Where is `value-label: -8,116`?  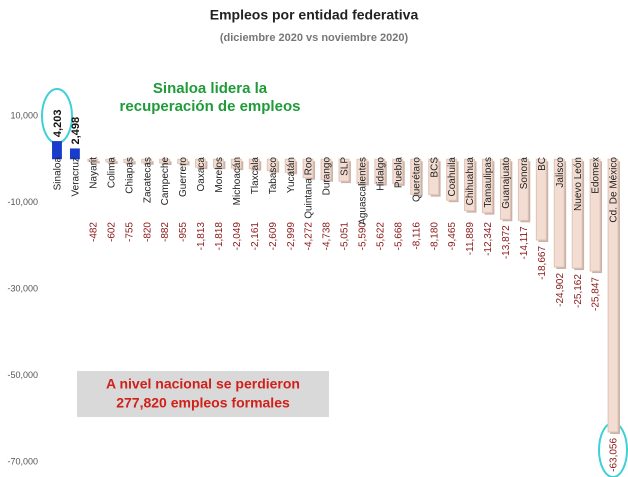
value-label: -8,116 is located at coordinates (416, 236).